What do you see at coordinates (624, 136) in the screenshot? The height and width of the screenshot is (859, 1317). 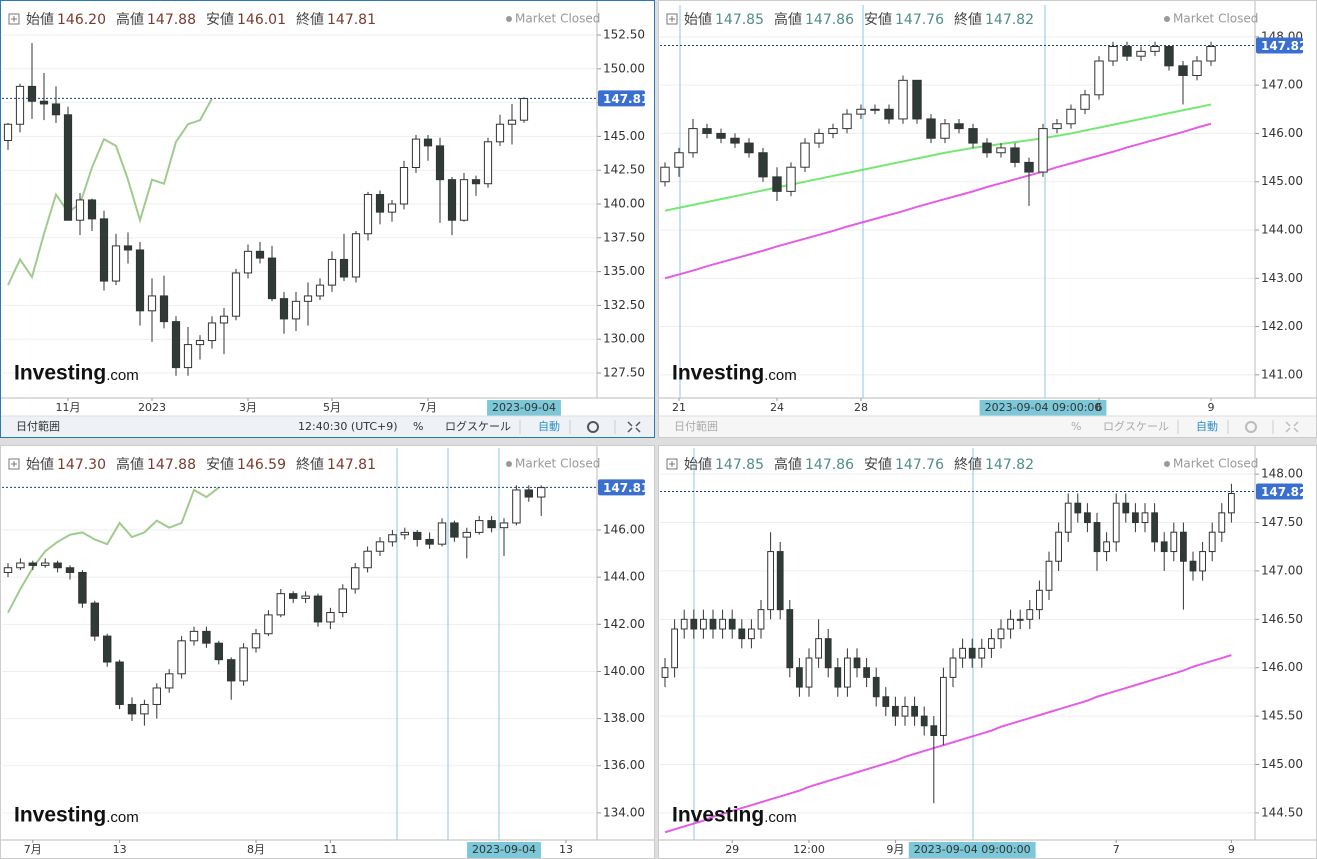 I see `y-tick-label: 145.00` at bounding box center [624, 136].